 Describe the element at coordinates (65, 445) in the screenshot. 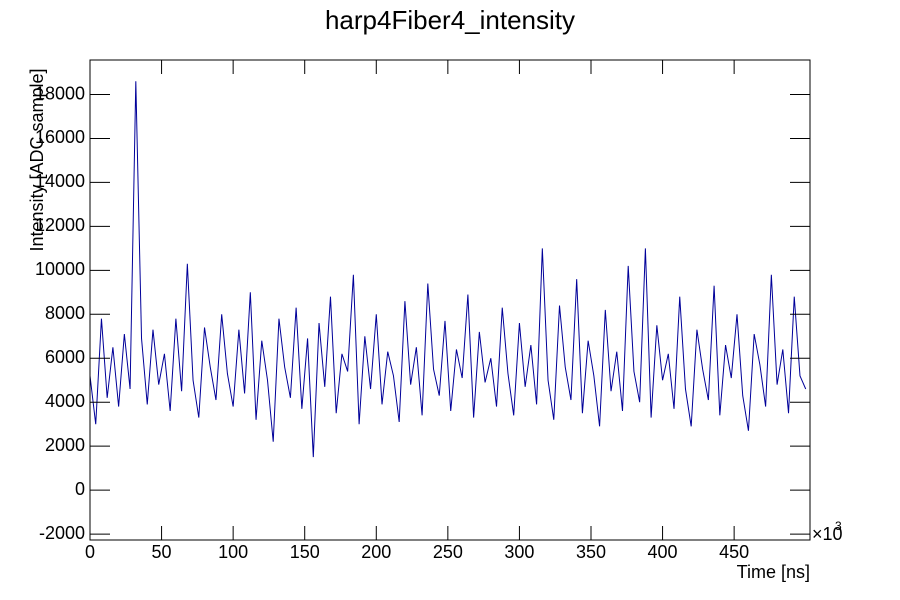

I see `y-tick-label: 2000` at that location.